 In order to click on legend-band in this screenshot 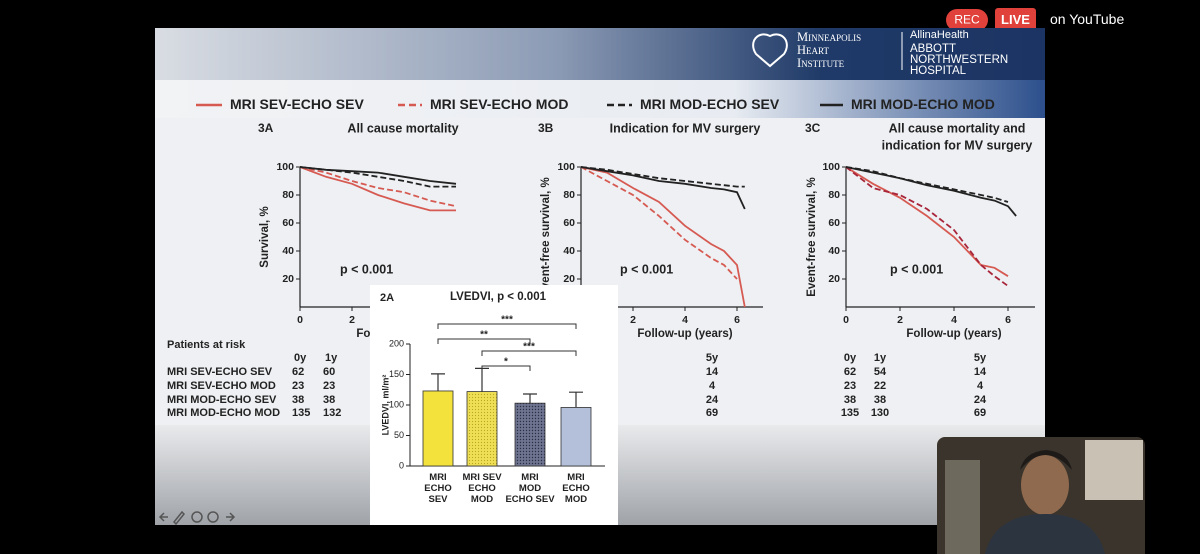, I will do `click(600, 99)`.